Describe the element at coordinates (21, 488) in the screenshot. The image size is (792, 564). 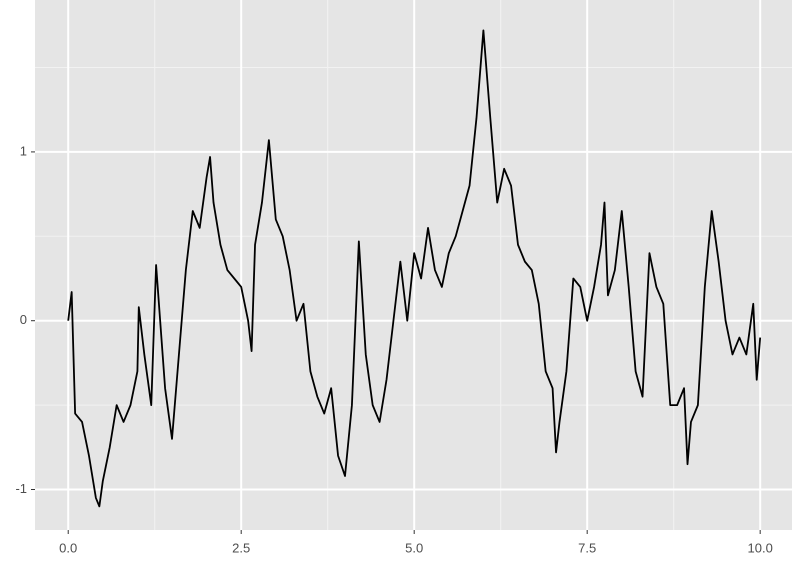
I see `y-tick-label: -1` at that location.